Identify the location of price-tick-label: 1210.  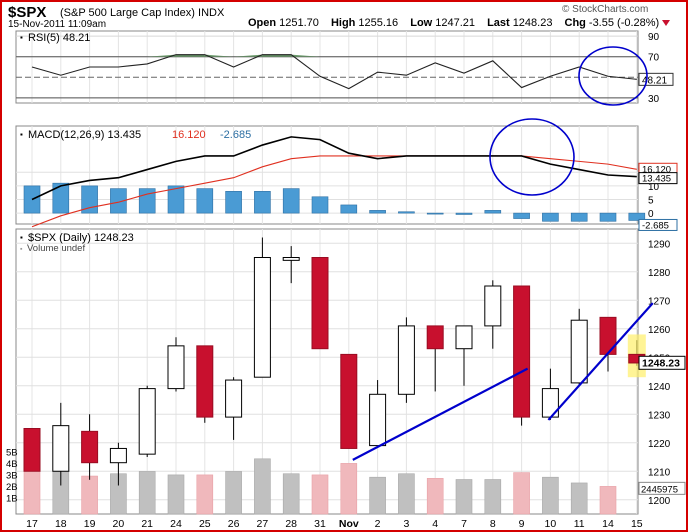
(659, 472).